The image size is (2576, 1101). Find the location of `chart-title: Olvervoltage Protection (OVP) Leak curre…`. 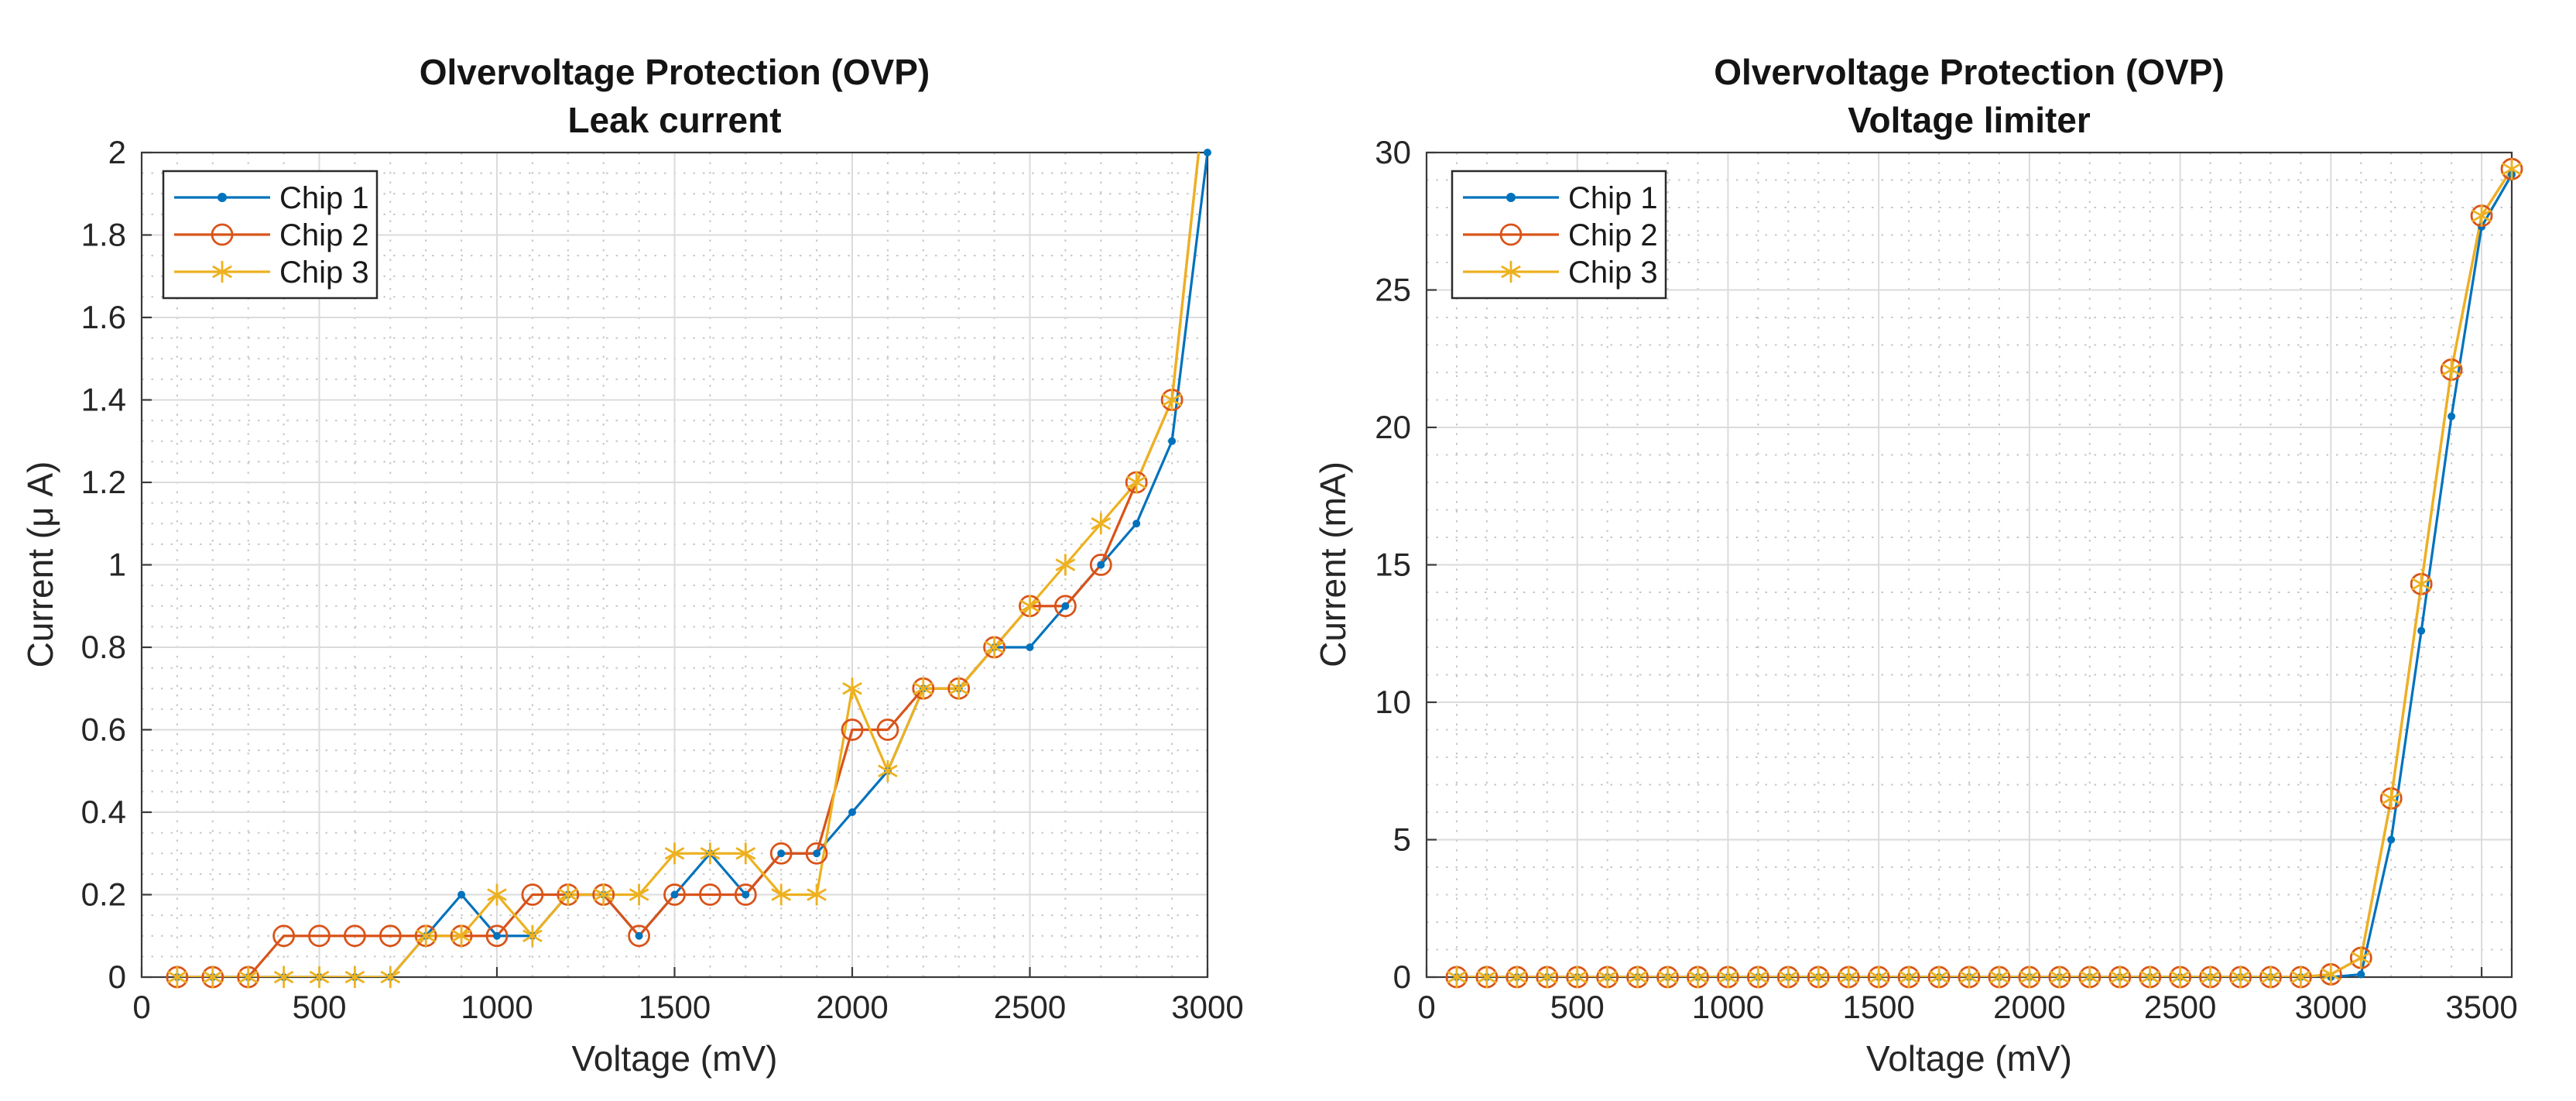

chart-title: Olvervoltage Protection (OVP) Leak curre… is located at coordinates (675, 96).